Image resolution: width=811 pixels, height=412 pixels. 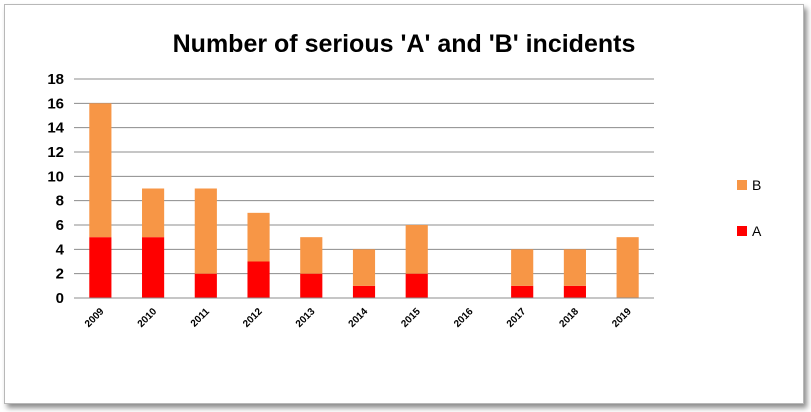 I want to click on x-tick-label: 2015, so click(x=411, y=318).